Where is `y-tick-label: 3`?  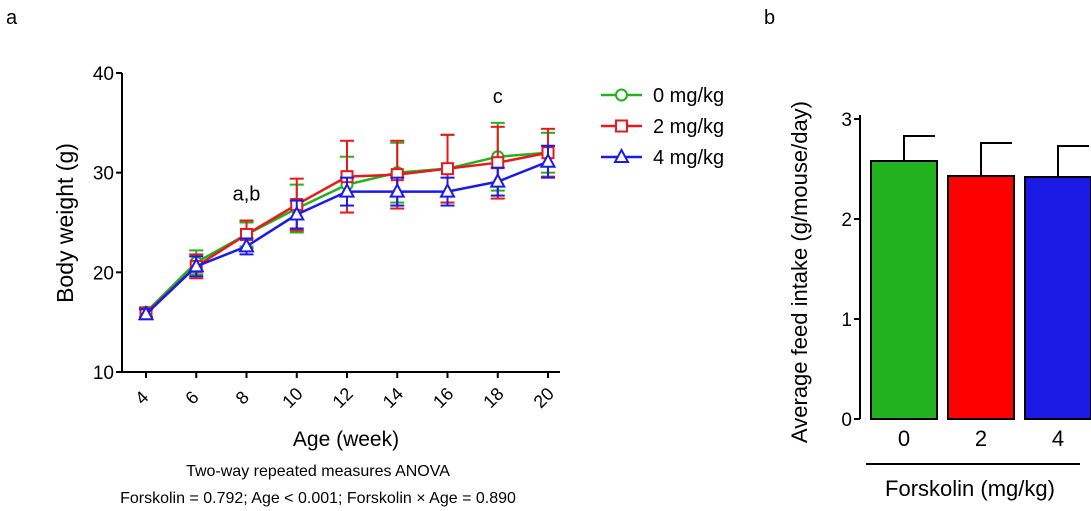
y-tick-label: 3 is located at coordinates (846, 120).